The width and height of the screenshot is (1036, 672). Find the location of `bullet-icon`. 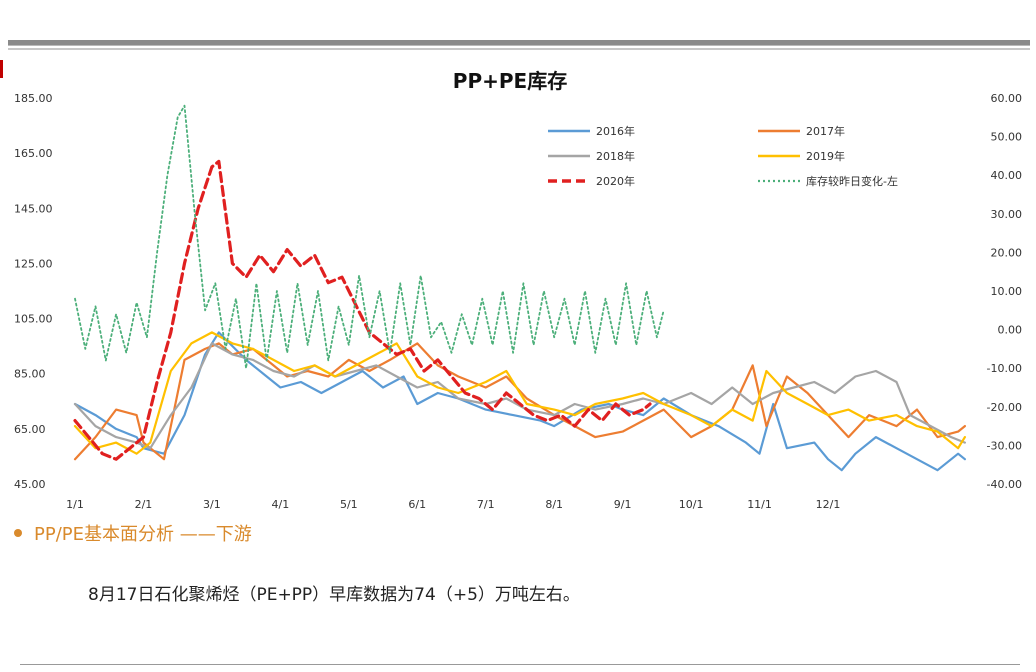

bullet-icon is located at coordinates (18, 533).